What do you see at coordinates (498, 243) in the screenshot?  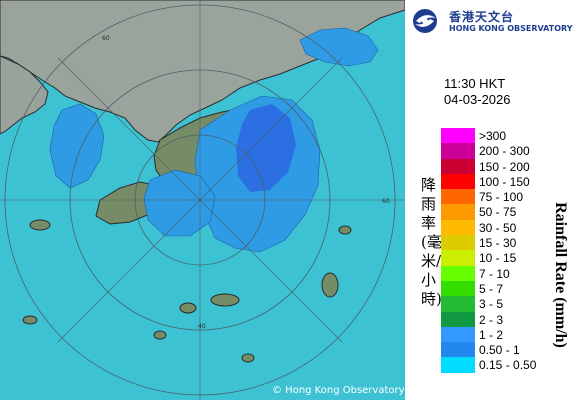 I see `legend-label: 15 - 30` at bounding box center [498, 243].